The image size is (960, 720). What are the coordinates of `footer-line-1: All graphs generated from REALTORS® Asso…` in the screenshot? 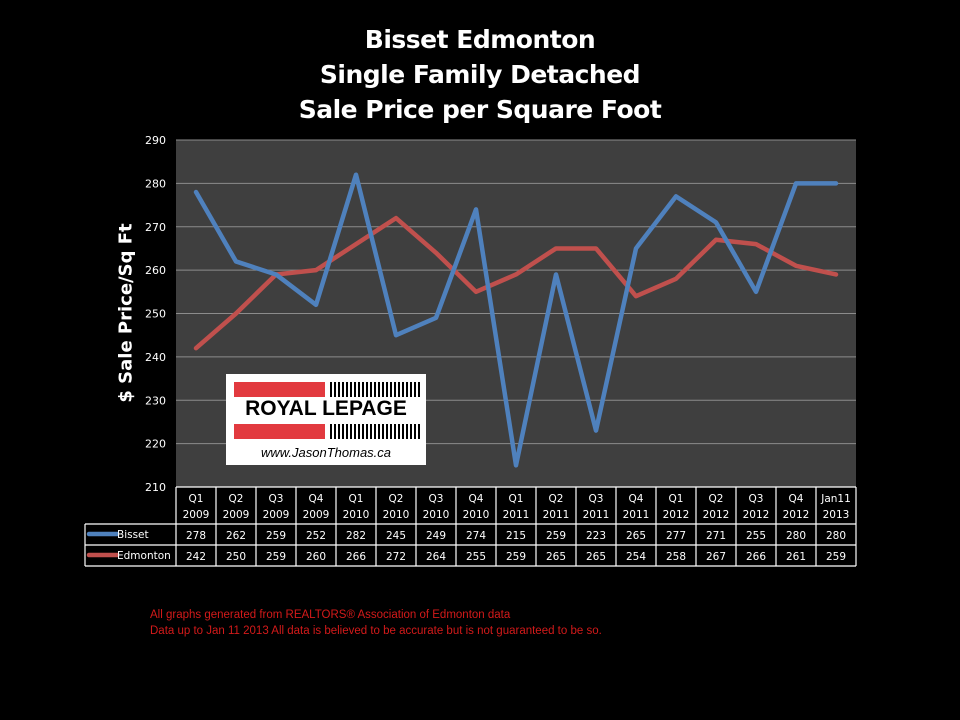 It's located at (330, 615).